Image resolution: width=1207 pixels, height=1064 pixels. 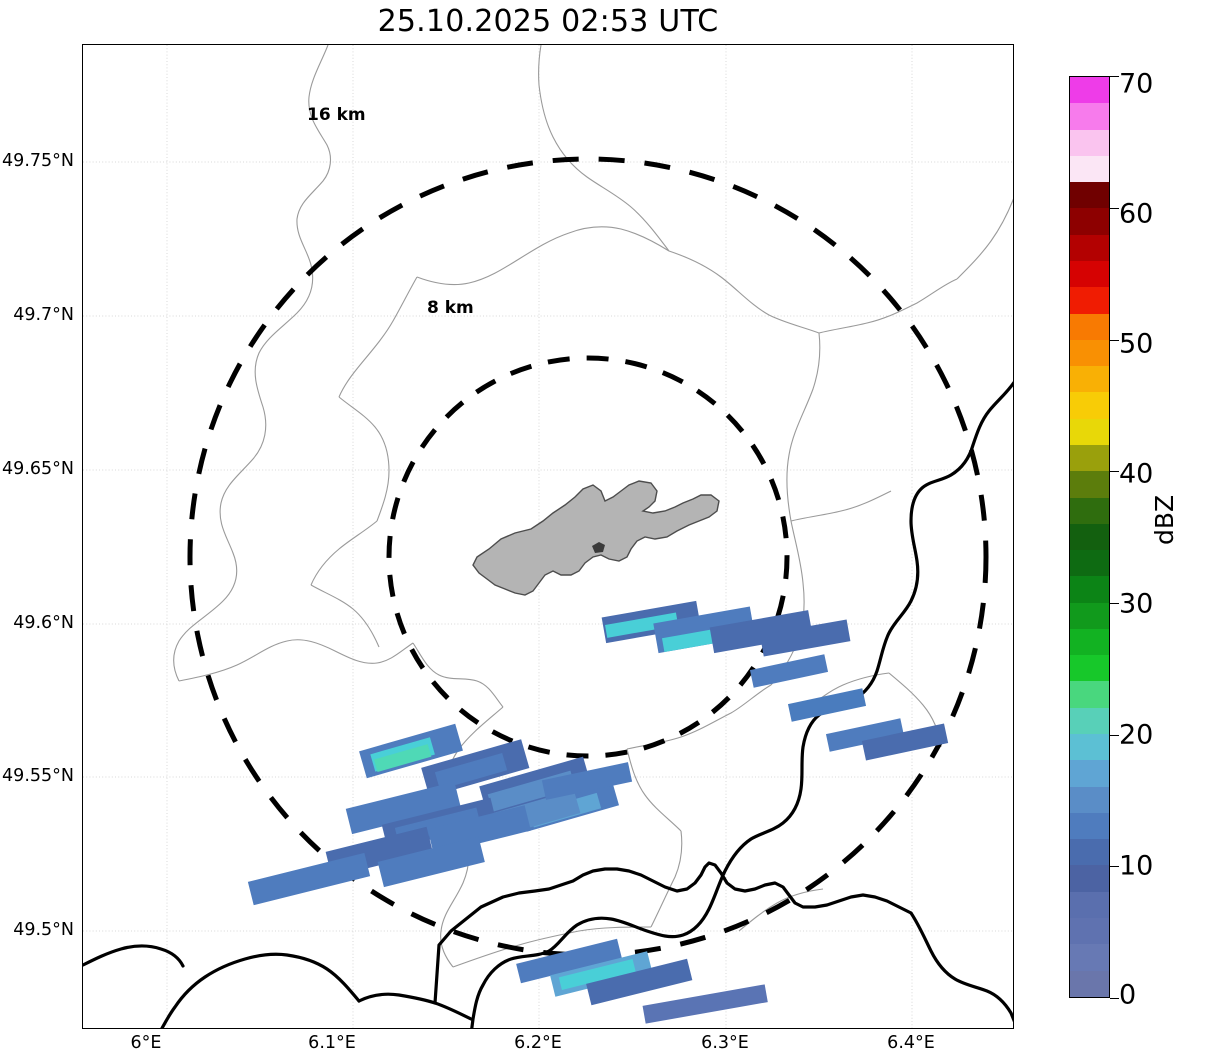 I want to click on xtick-label-4: 6.4°E, so click(x=911, y=1043).